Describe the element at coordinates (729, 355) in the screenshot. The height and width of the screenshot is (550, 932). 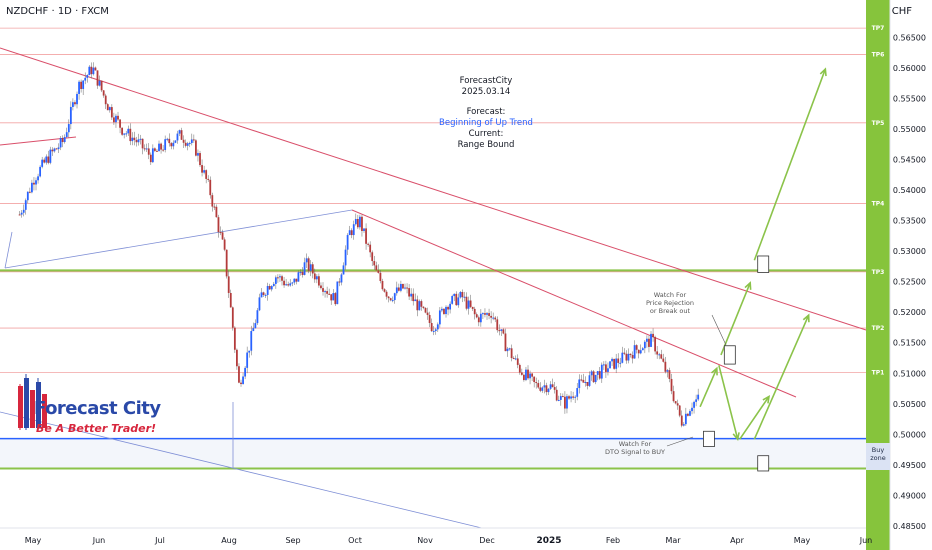
I see `watch-box` at that location.